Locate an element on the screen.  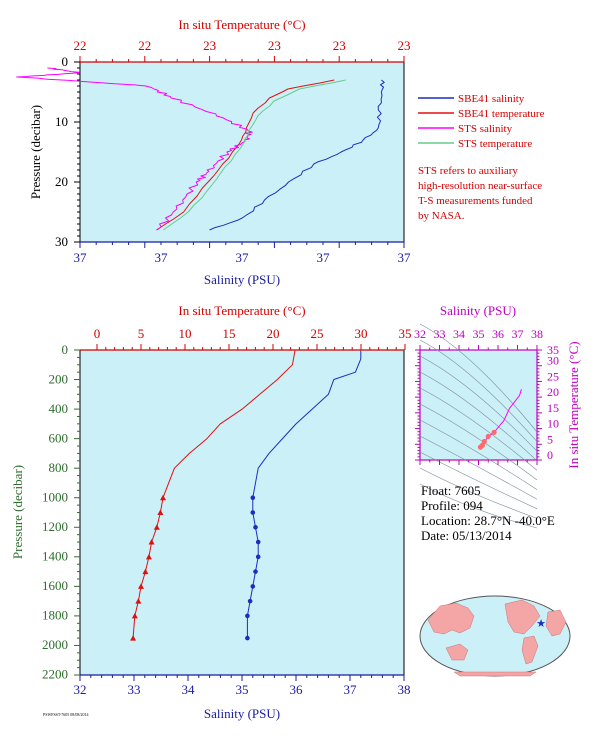
legend-label: SBE41 temperature is located at coordinates (501, 114).